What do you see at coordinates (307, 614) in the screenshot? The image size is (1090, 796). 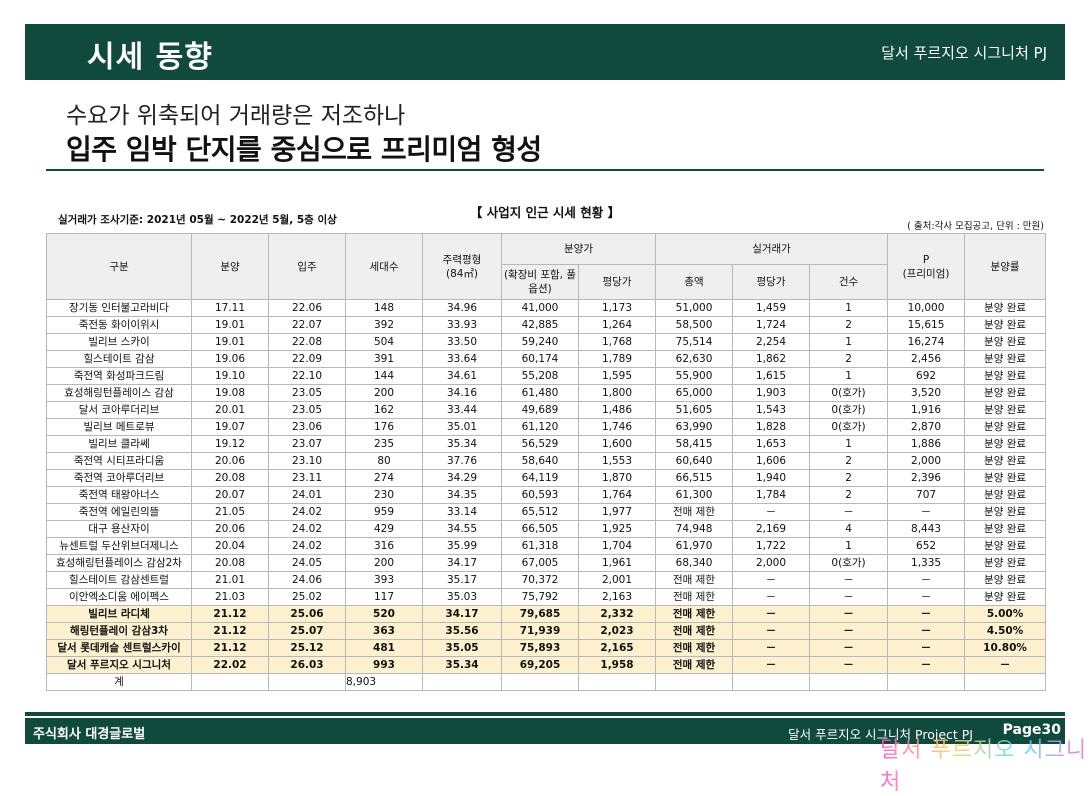 I see `table-cell: 25.06` at bounding box center [307, 614].